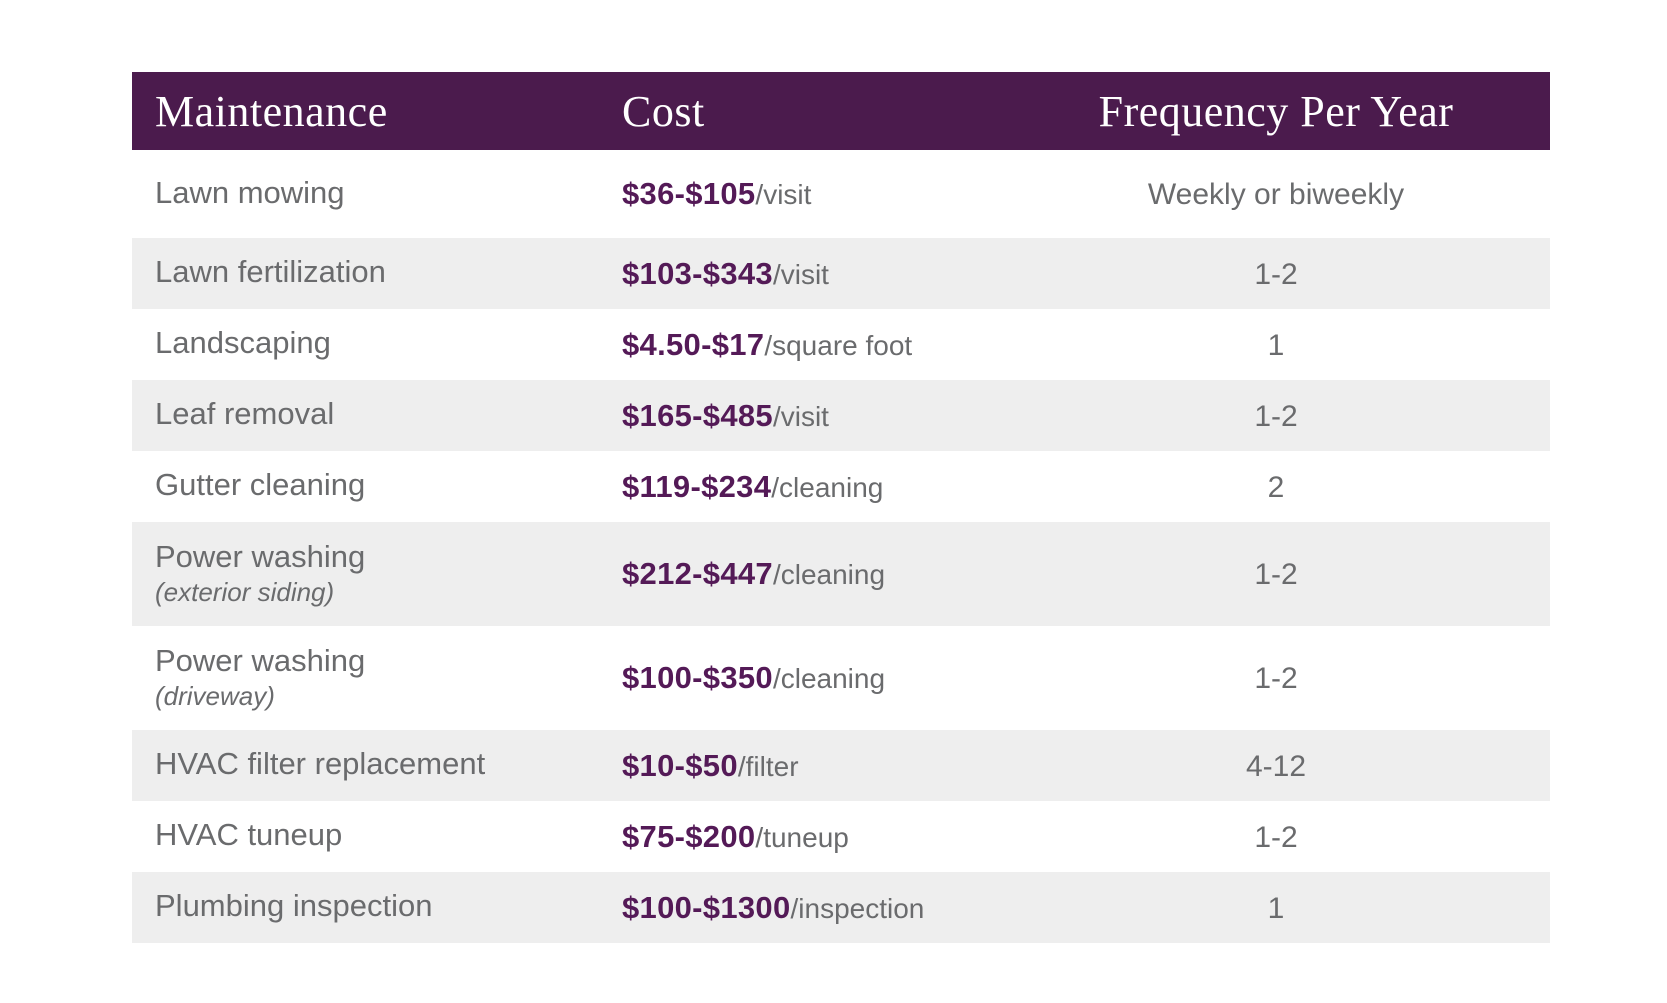 The image size is (1667, 1003). Describe the element at coordinates (243, 343) in the screenshot. I see `maintenance-name: Landscaping` at that location.